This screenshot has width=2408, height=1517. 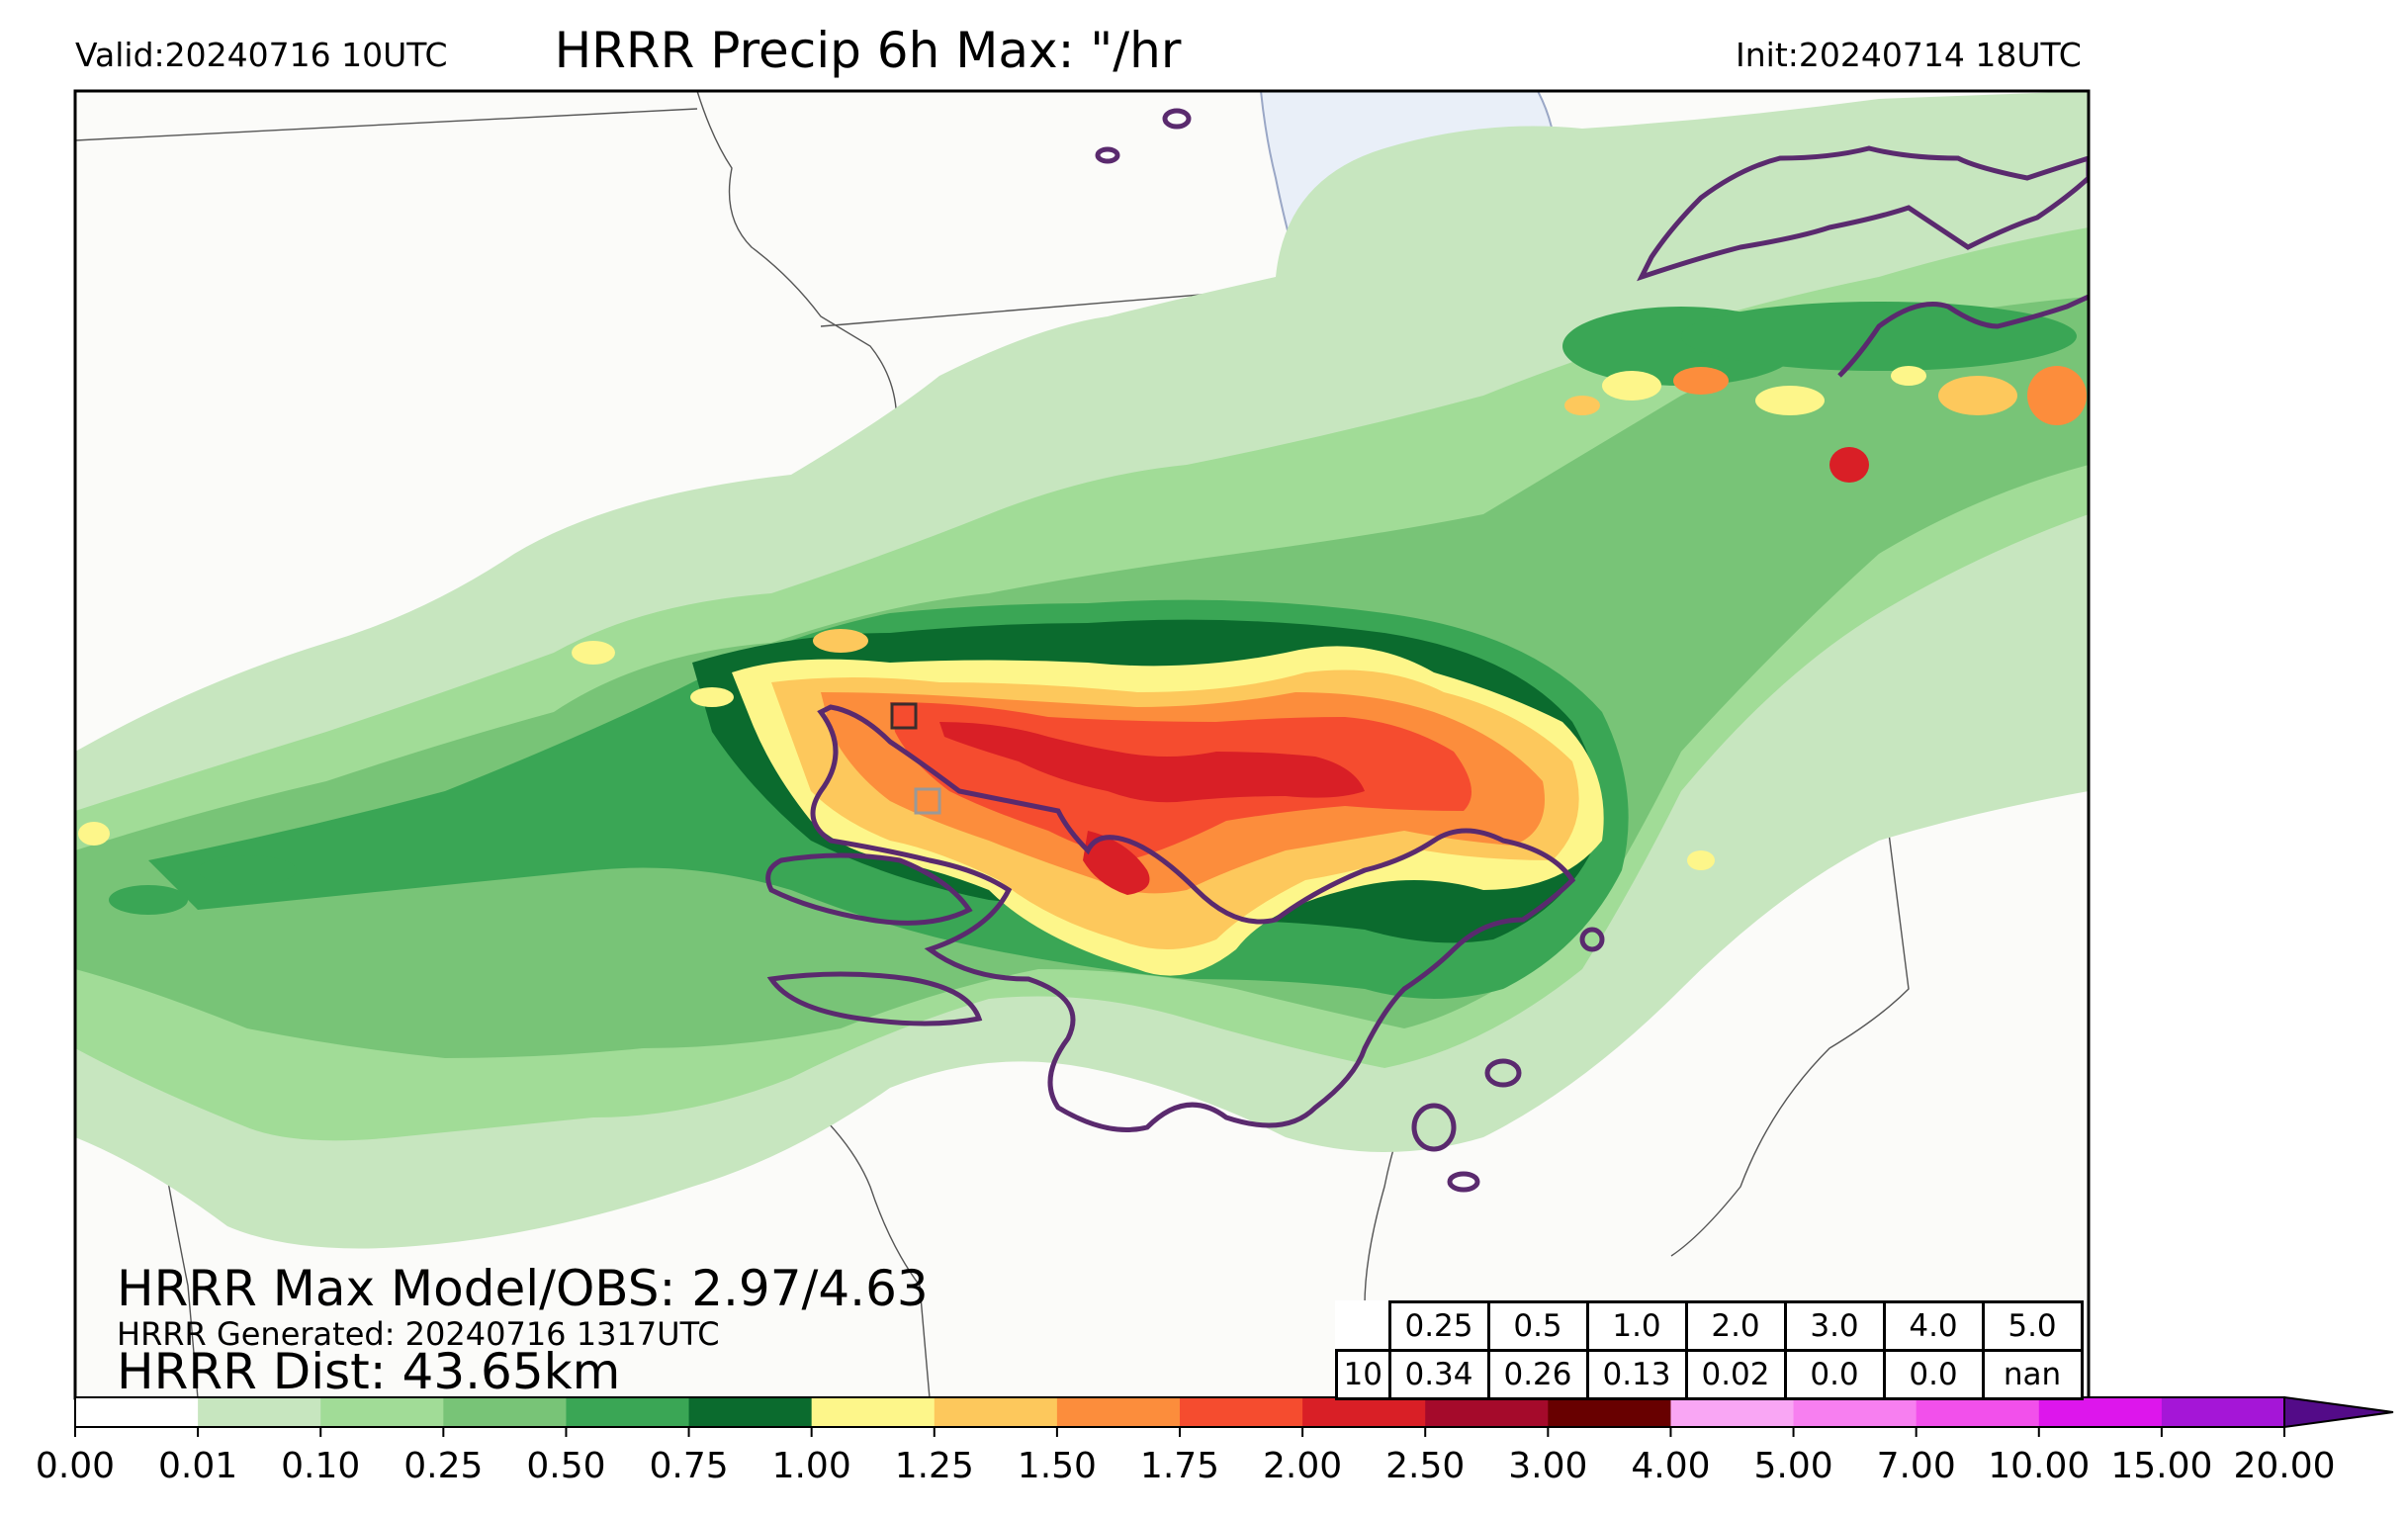 I want to click on colorbar-tick-label: 0.75, so click(x=689, y=1466).